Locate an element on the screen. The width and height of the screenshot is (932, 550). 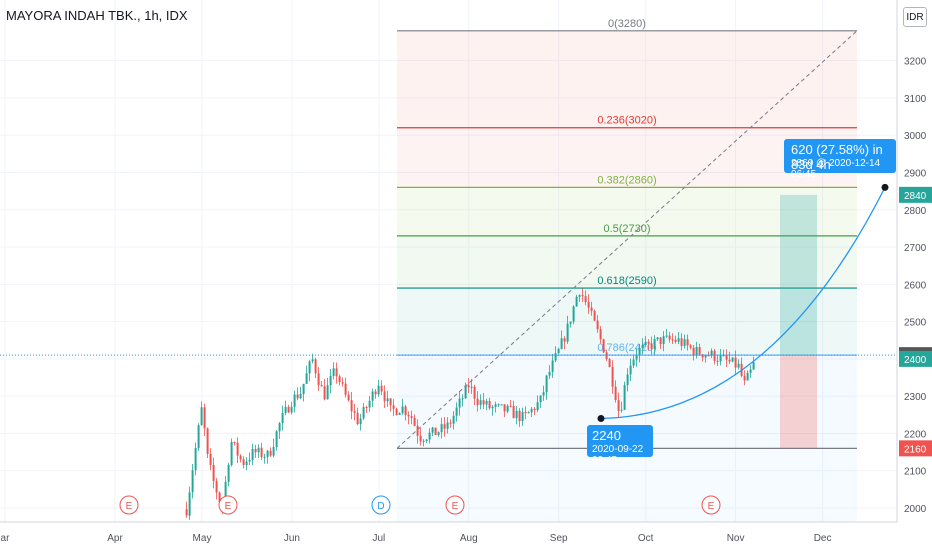
time-tick-label: Sep is located at coordinates (559, 538).